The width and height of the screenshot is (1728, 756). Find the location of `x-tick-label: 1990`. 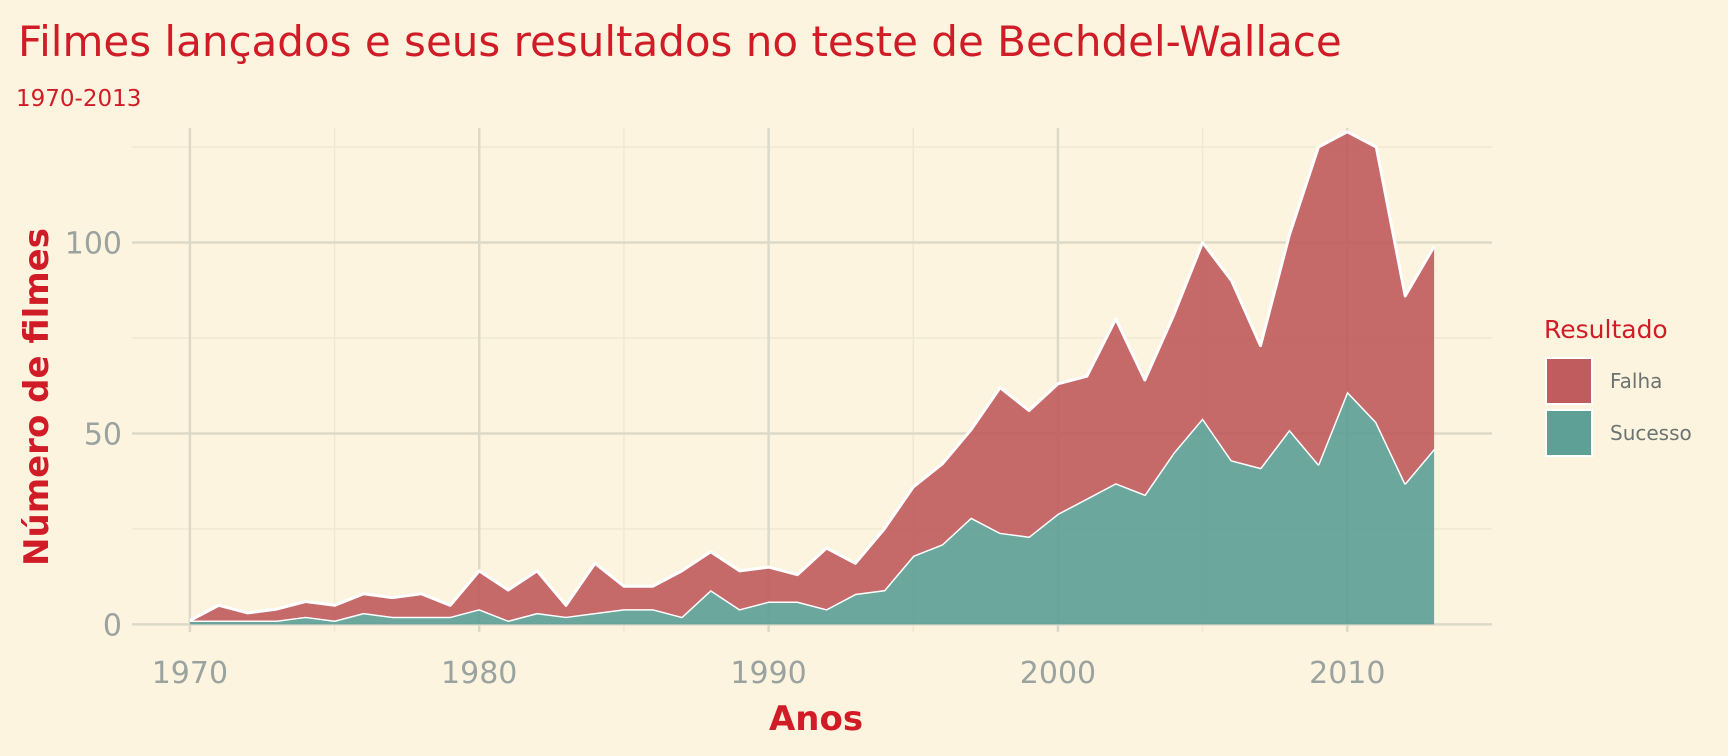

x-tick-label: 1990 is located at coordinates (768, 673).